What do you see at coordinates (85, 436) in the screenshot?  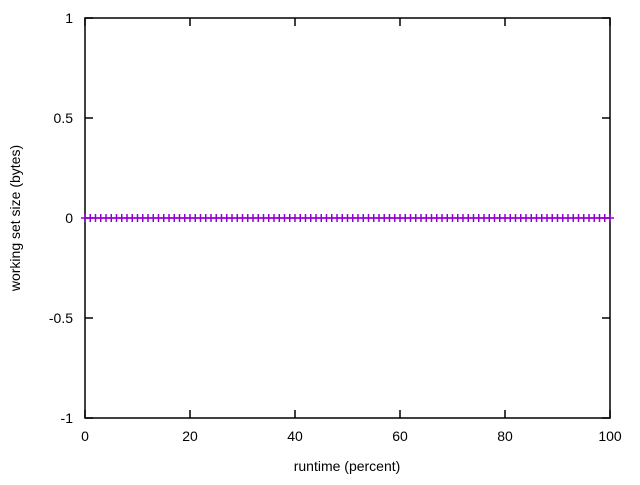 I see `x-tick-label: 0` at bounding box center [85, 436].